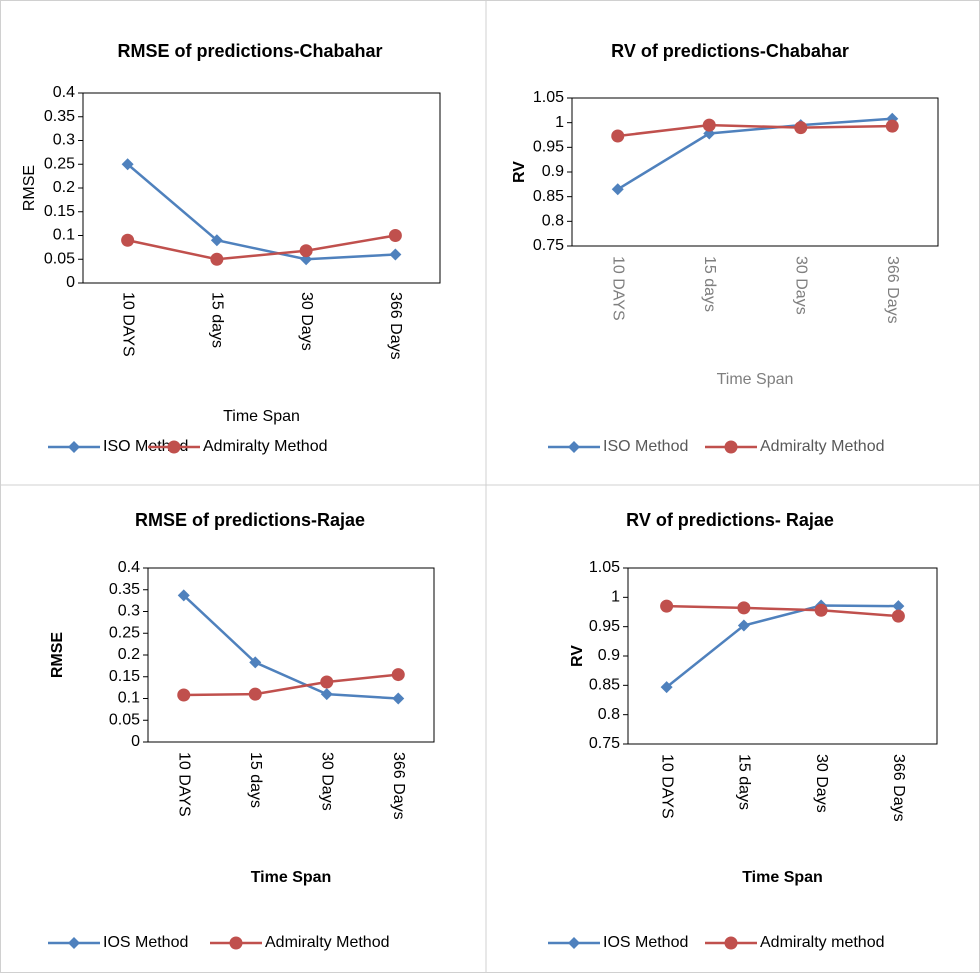  What do you see at coordinates (730, 51) in the screenshot?
I see `chart-title: RV of predictions-Chabahar` at bounding box center [730, 51].